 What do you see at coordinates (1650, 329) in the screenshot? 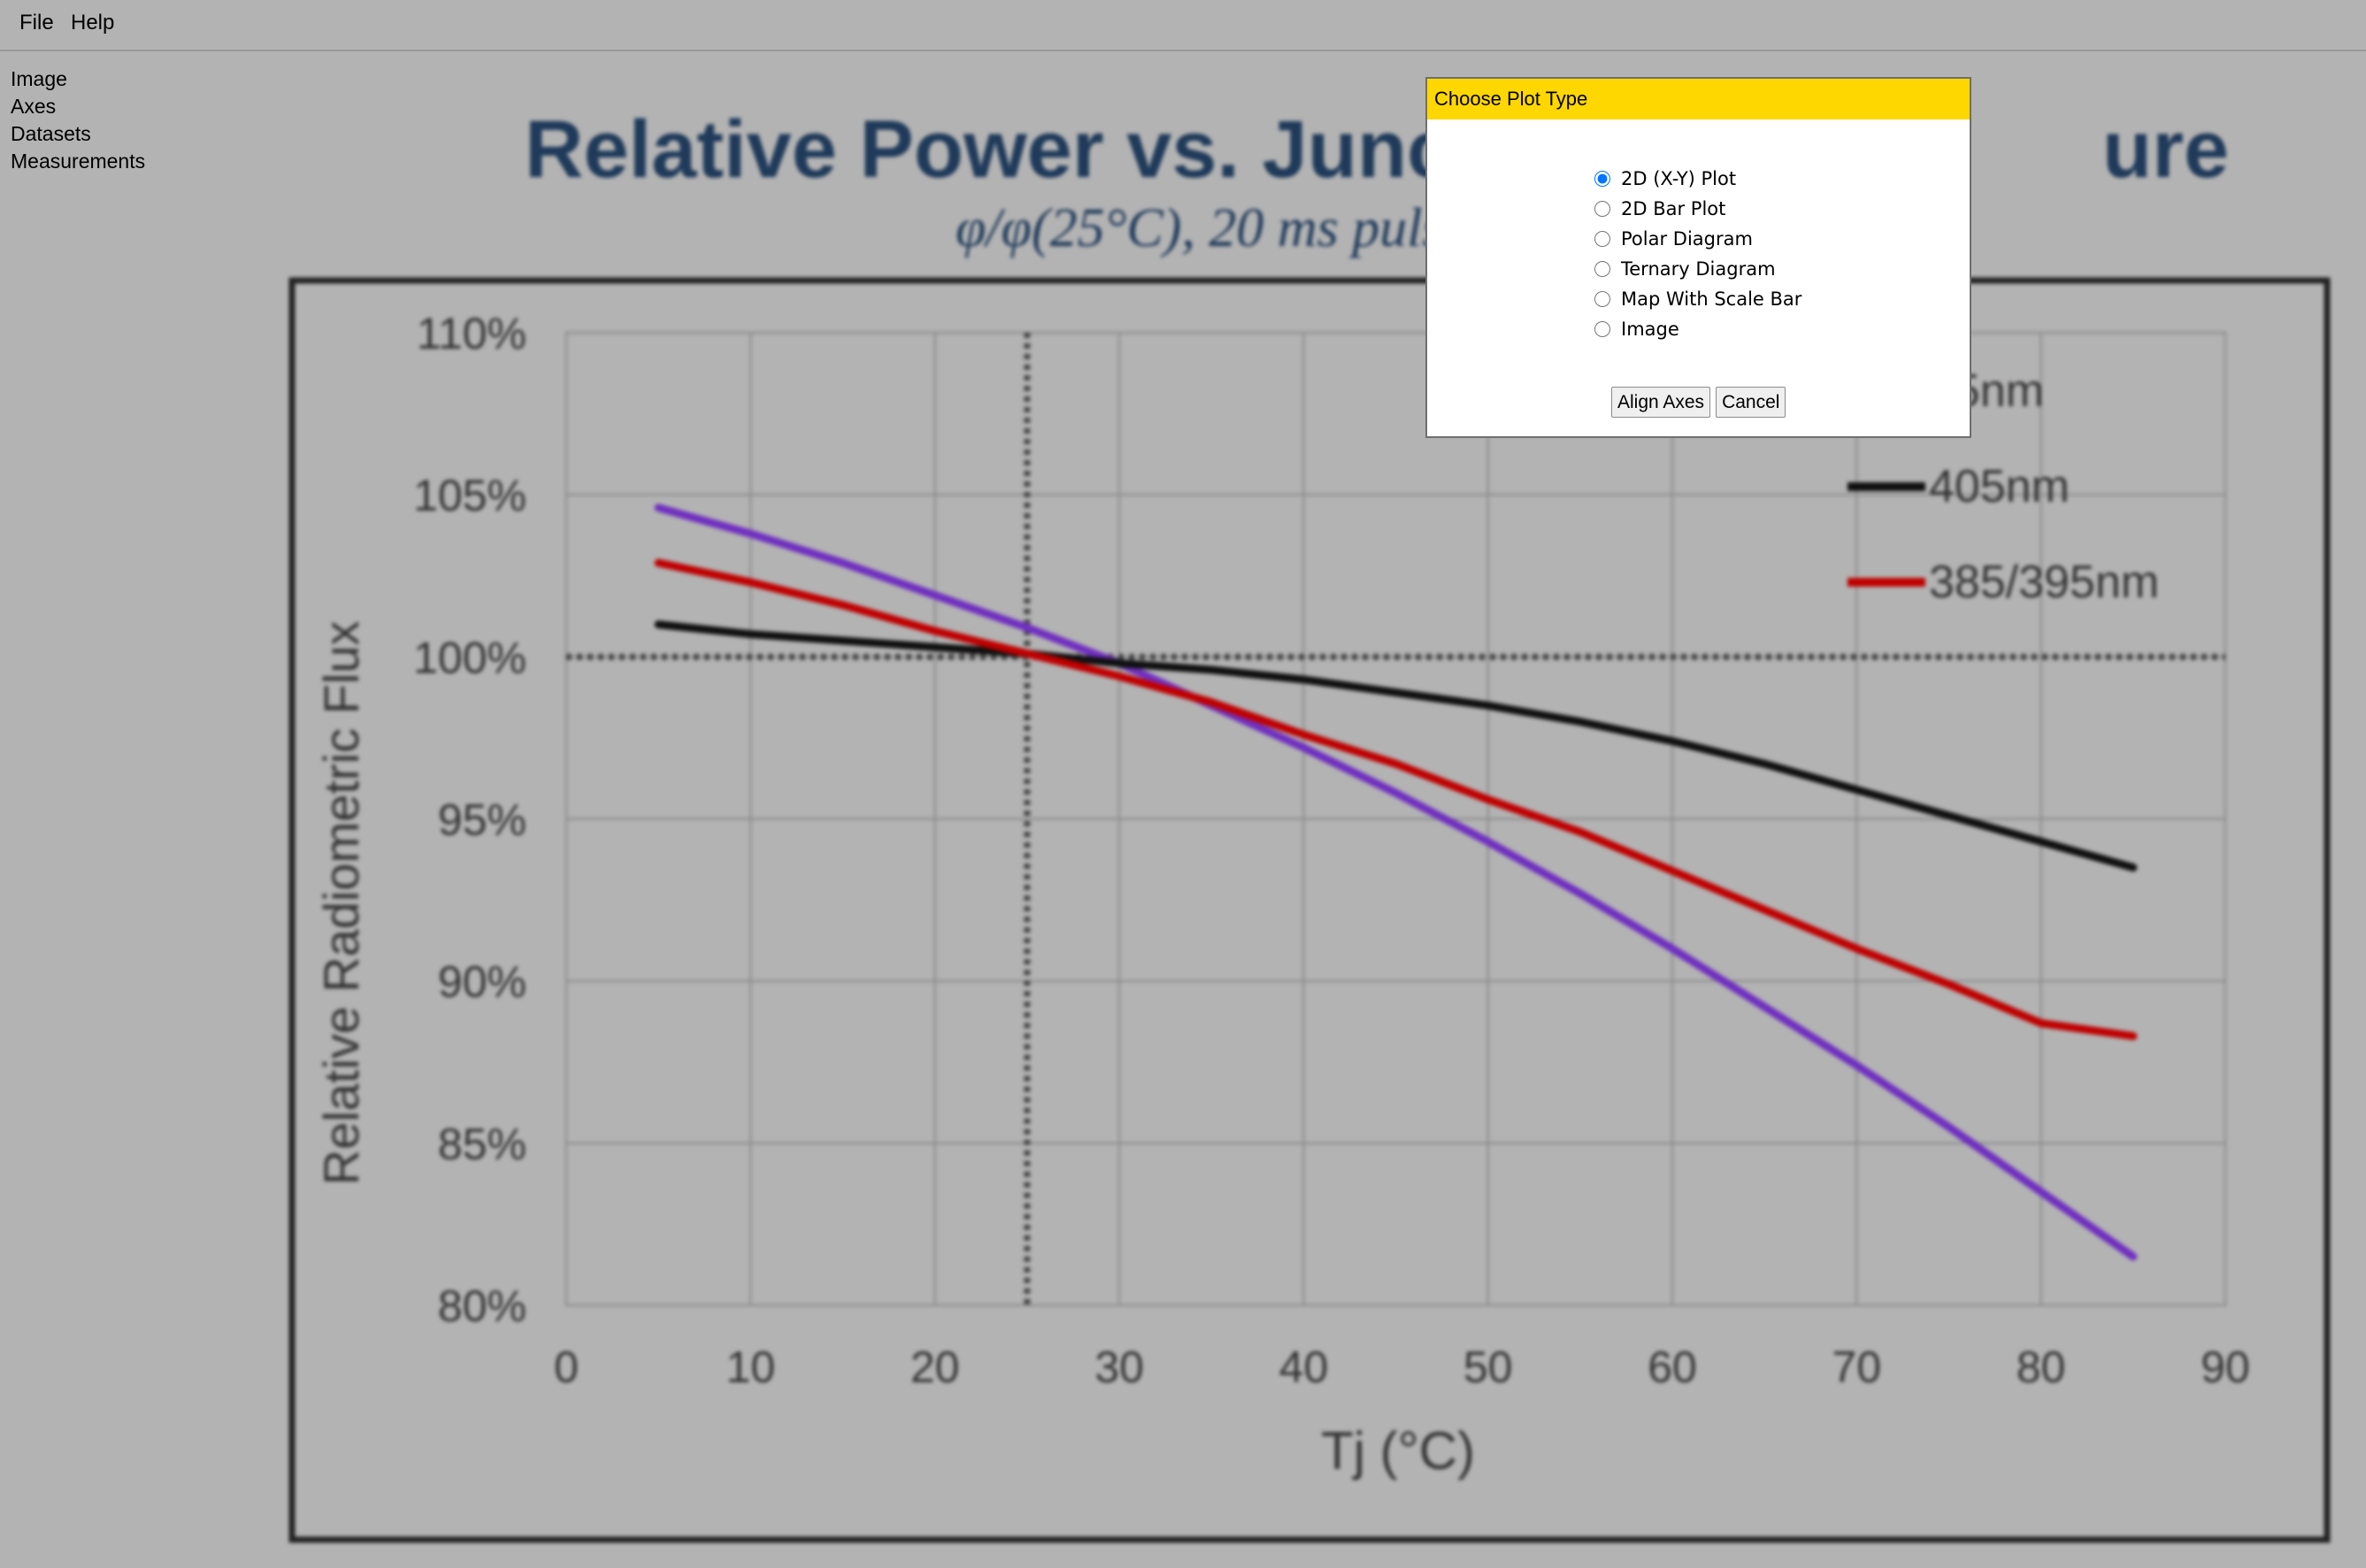
I see `option-label: Image` at bounding box center [1650, 329].